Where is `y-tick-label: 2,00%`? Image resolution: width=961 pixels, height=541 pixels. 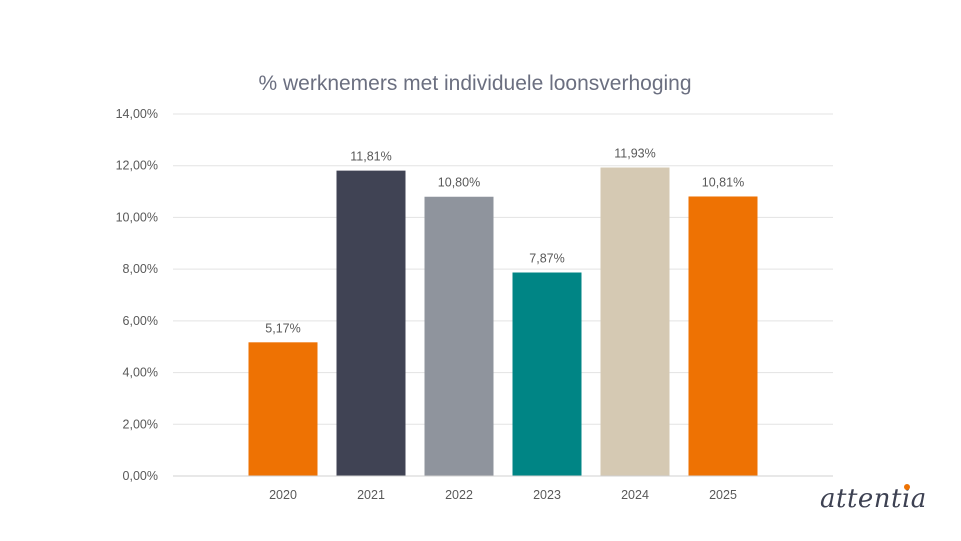 y-tick-label: 2,00% is located at coordinates (140, 424).